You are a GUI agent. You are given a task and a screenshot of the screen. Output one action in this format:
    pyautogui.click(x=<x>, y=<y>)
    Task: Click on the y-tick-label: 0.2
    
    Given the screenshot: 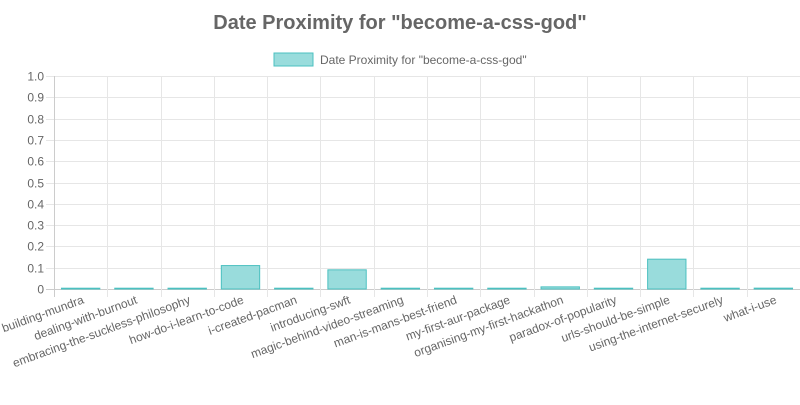 What is the action you would take?
    pyautogui.click(x=35, y=247)
    